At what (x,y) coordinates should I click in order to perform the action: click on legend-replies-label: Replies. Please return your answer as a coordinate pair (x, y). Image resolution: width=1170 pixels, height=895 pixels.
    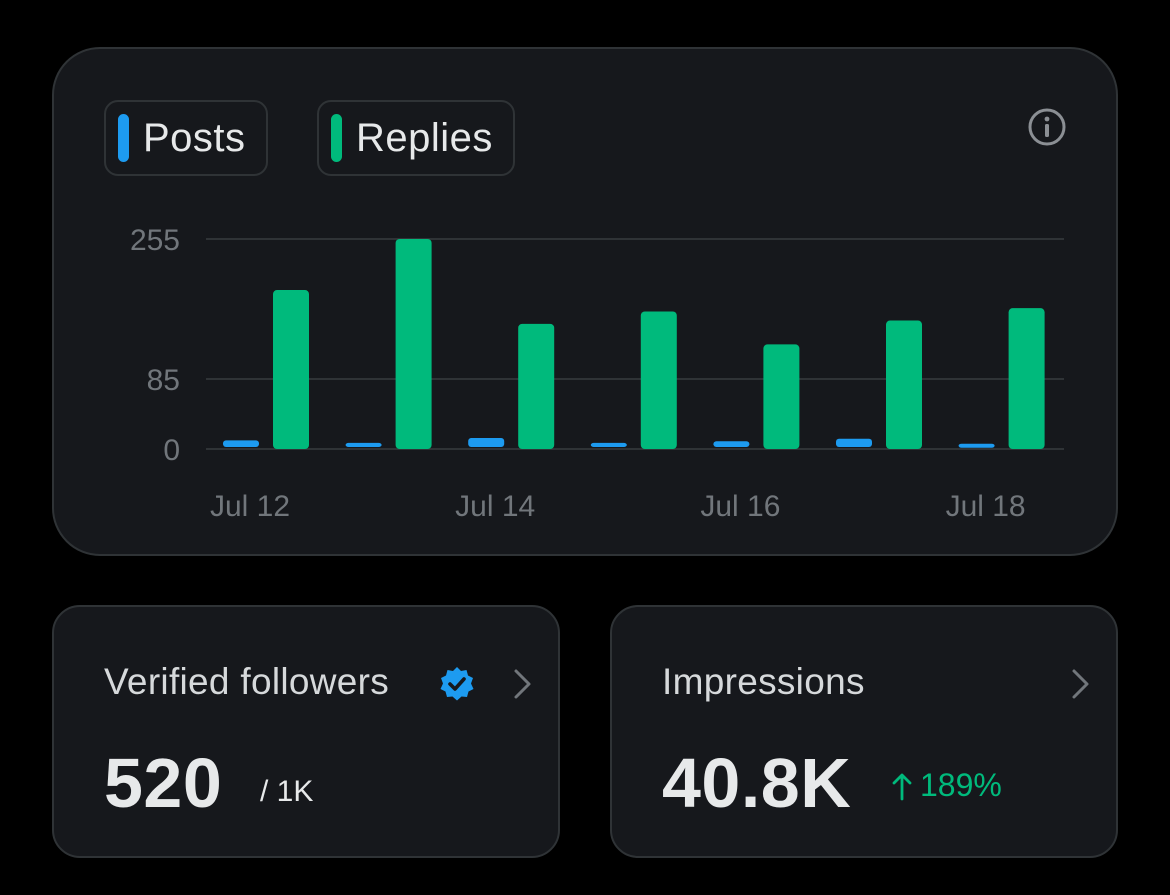
    Looking at the image, I should click on (424, 137).